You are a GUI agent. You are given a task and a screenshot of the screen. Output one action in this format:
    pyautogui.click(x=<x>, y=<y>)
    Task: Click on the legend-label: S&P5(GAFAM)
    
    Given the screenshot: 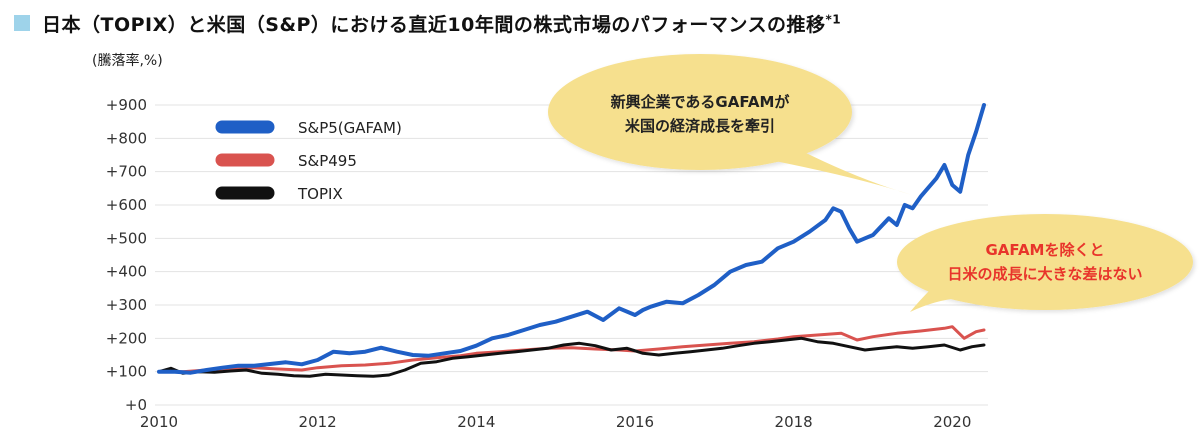 What is the action you would take?
    pyautogui.click(x=350, y=128)
    